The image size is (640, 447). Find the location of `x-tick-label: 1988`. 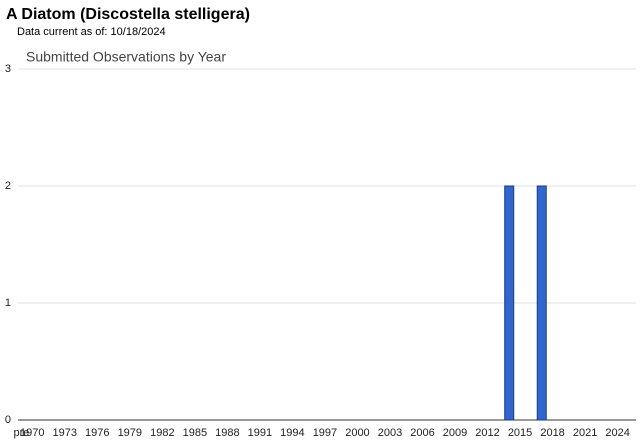

x-tick-label: 1988 is located at coordinates (227, 433).